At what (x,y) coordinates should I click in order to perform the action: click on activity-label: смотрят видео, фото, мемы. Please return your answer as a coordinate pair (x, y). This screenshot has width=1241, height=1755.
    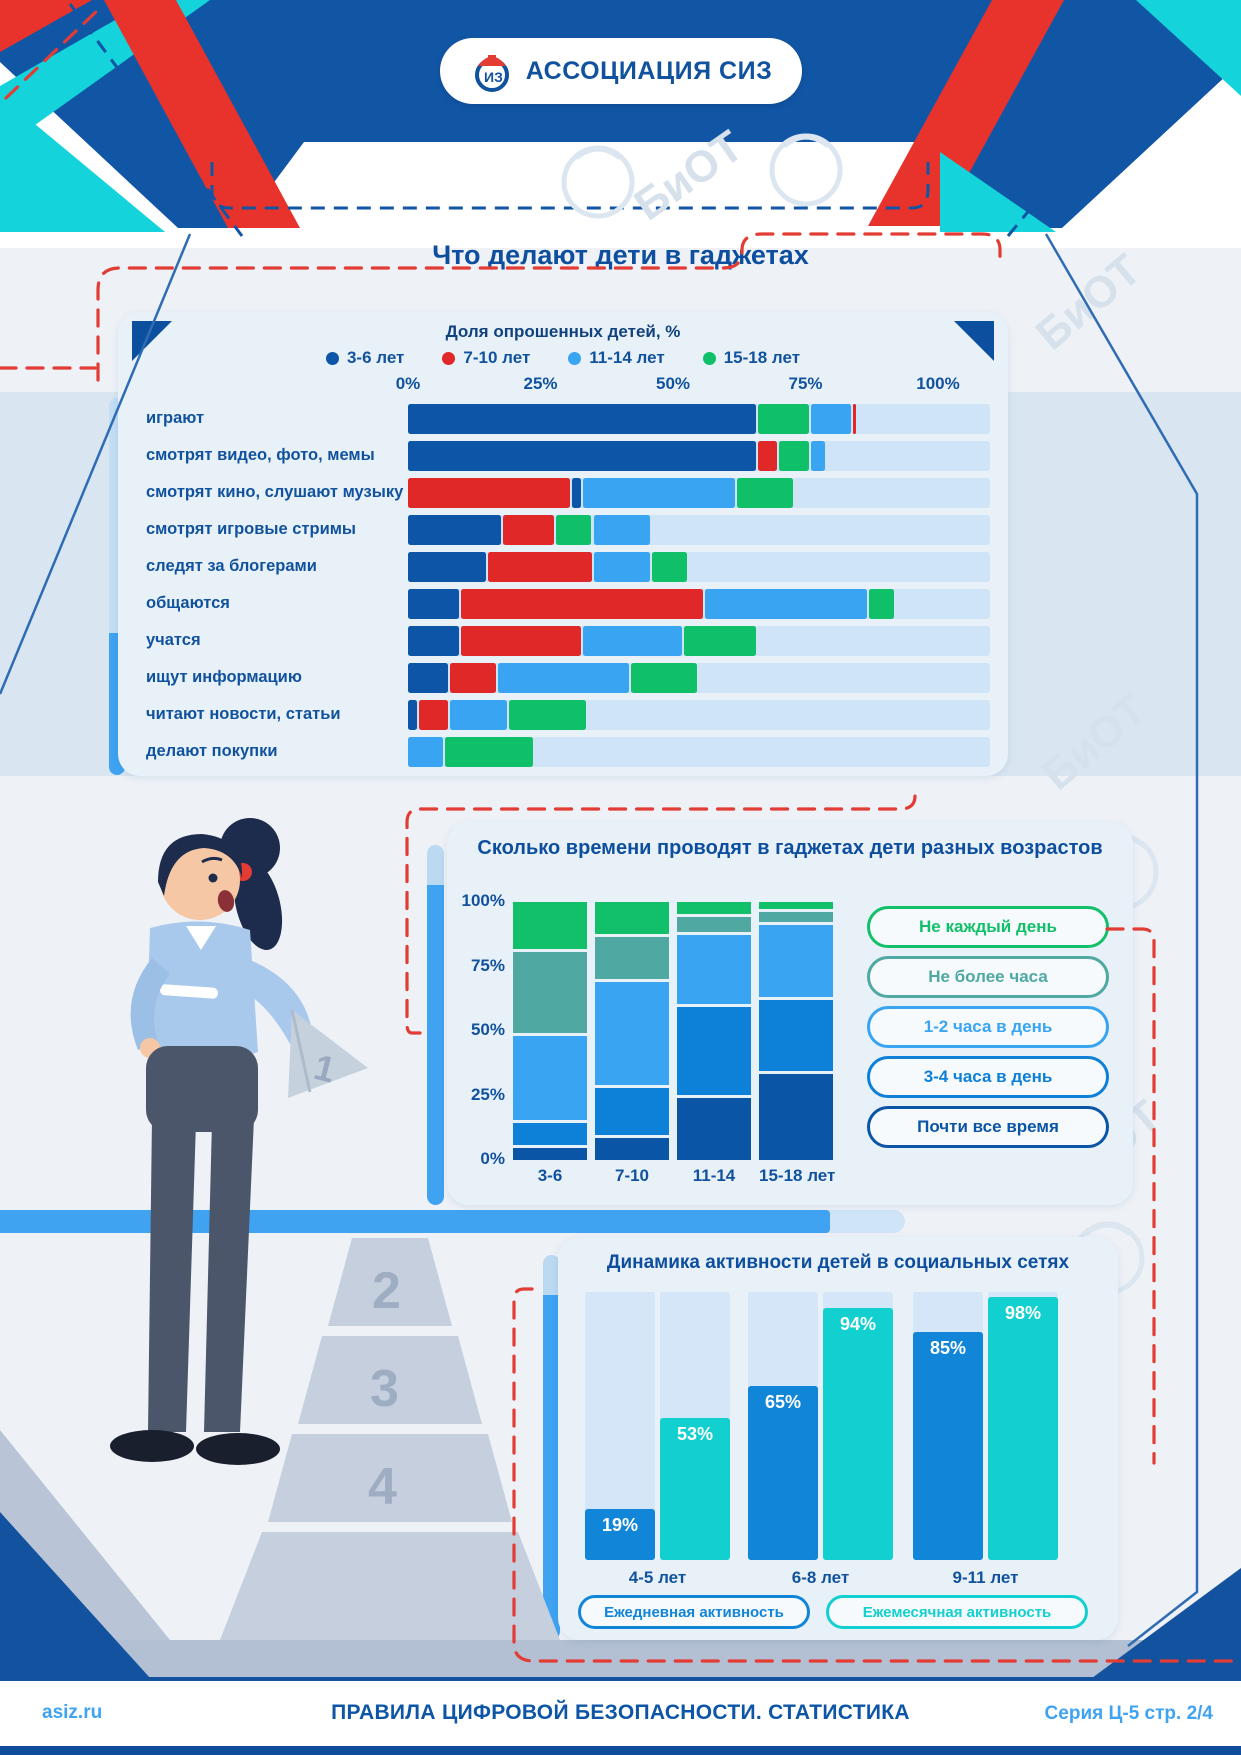
    Looking at the image, I should click on (260, 455).